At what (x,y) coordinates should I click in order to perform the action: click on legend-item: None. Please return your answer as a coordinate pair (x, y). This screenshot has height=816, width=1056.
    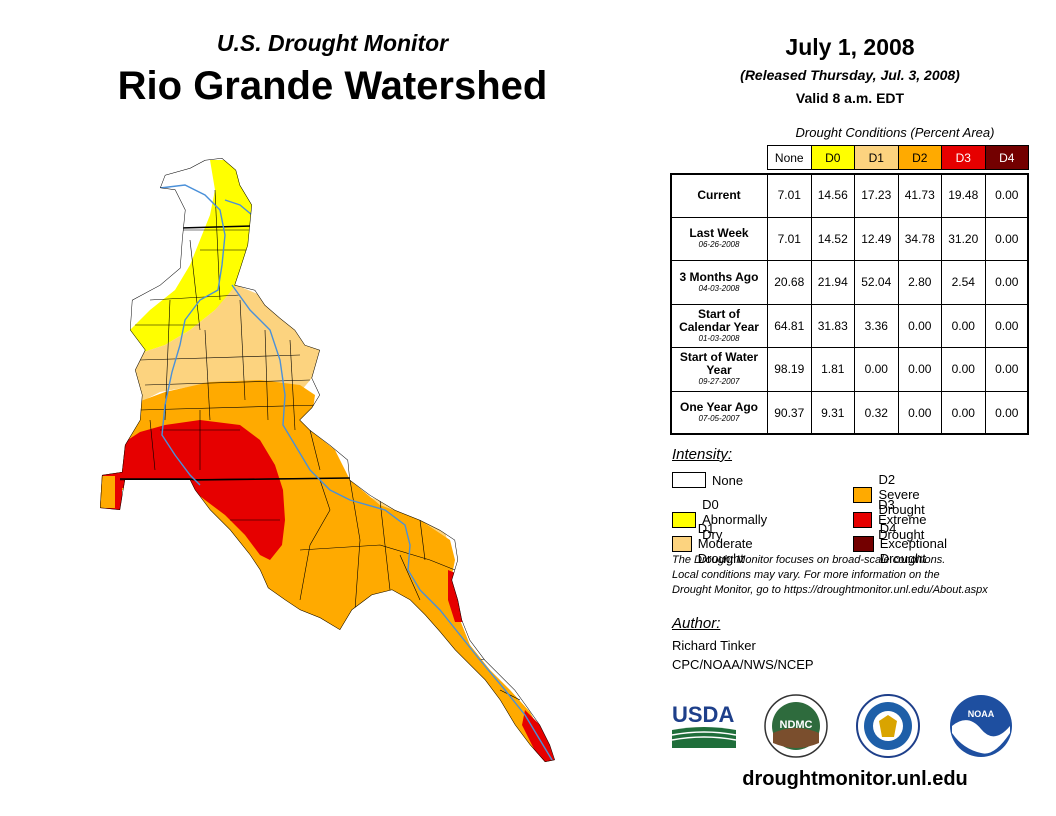
    Looking at the image, I should click on (707, 480).